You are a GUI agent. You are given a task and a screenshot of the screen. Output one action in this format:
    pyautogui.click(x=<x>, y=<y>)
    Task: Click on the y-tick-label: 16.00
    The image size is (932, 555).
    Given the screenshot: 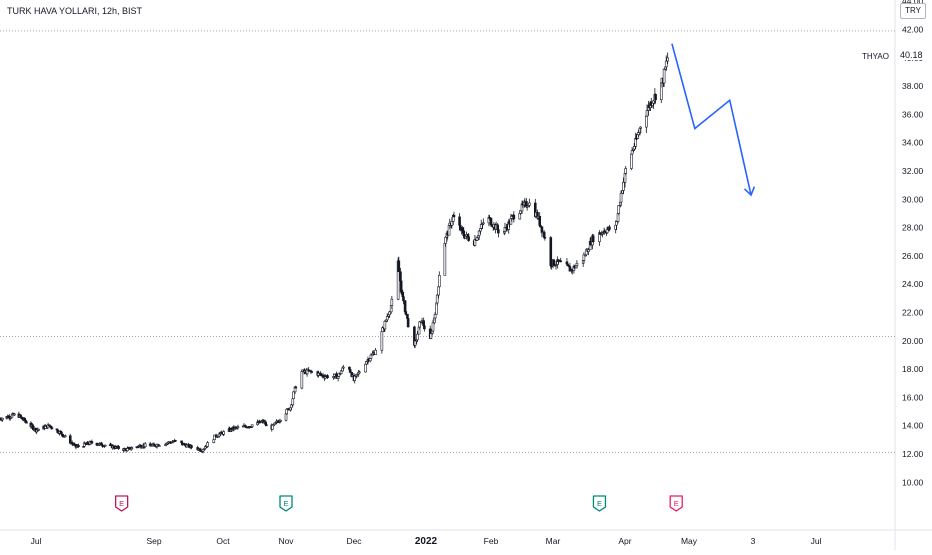 What is the action you would take?
    pyautogui.click(x=913, y=397)
    